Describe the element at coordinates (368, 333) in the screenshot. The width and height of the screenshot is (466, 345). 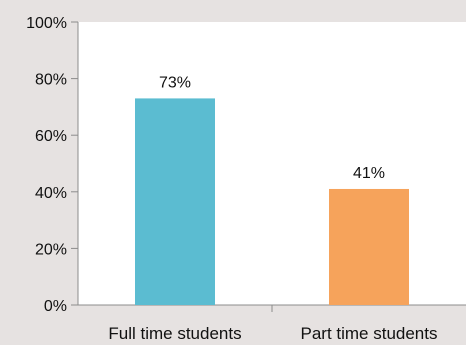
I see `x-category-label: Part time students` at that location.